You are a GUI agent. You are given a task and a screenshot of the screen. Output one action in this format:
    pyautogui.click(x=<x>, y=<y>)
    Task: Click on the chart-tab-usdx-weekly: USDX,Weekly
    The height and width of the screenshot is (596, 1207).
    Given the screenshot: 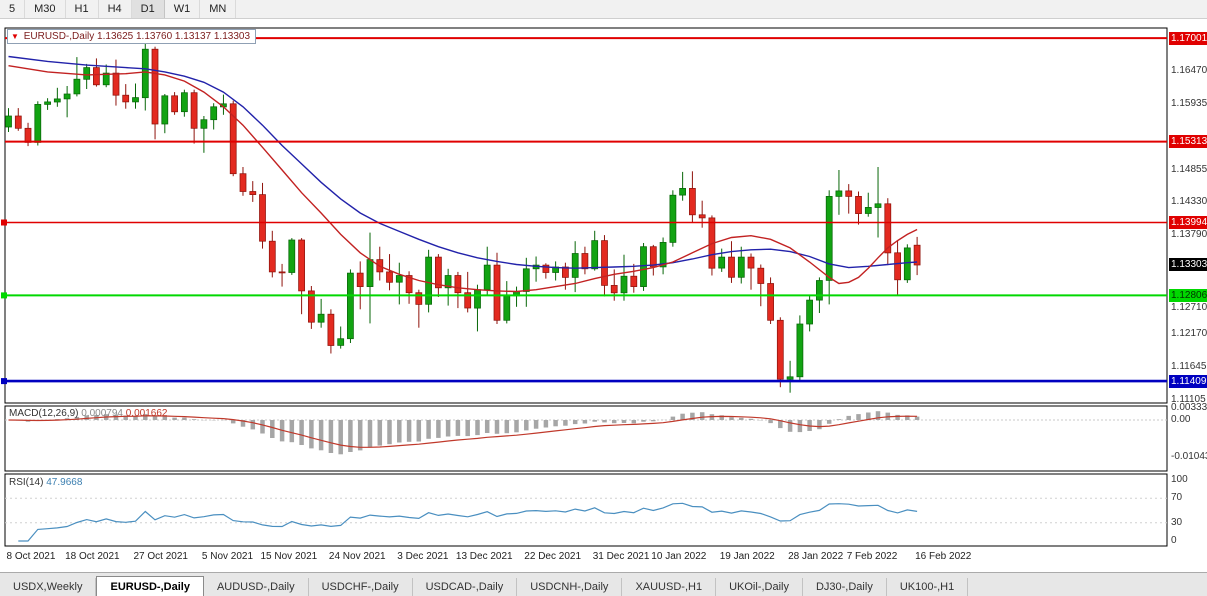 What is the action you would take?
    pyautogui.click(x=48, y=587)
    